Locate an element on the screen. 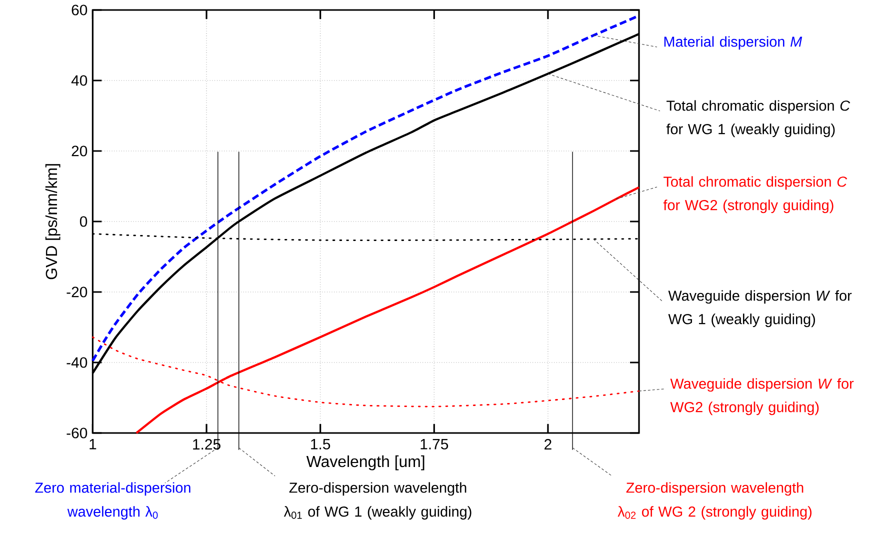 The width and height of the screenshot is (871, 543). y-axis-title: GVD [ps/nm/km] is located at coordinates (52, 222).